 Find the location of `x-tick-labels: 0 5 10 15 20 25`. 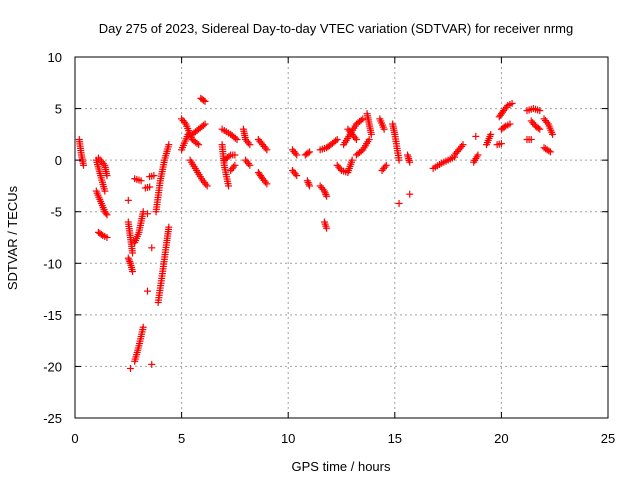

x-tick-labels: 0 5 10 15 20 25 is located at coordinates (343, 438).